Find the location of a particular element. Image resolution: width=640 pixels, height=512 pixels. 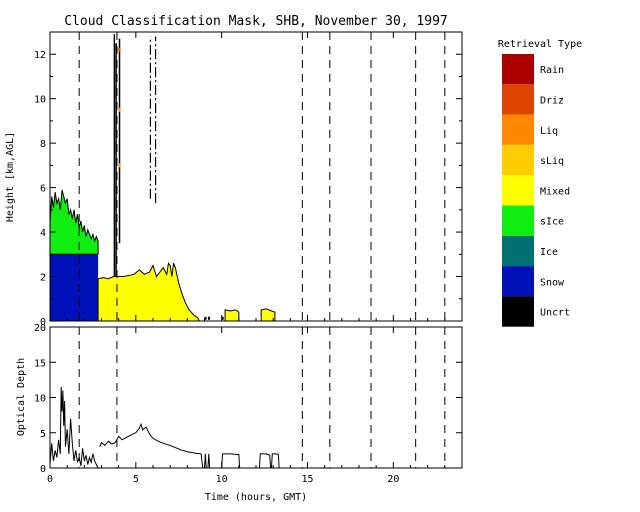

legend-swatch-driz is located at coordinates (518, 99).